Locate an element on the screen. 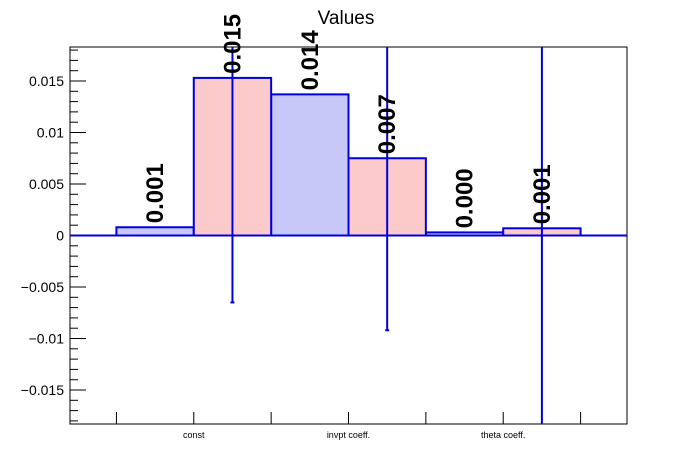 This screenshot has height=472, width=696. x-category-label: theta coeff. is located at coordinates (503, 435).